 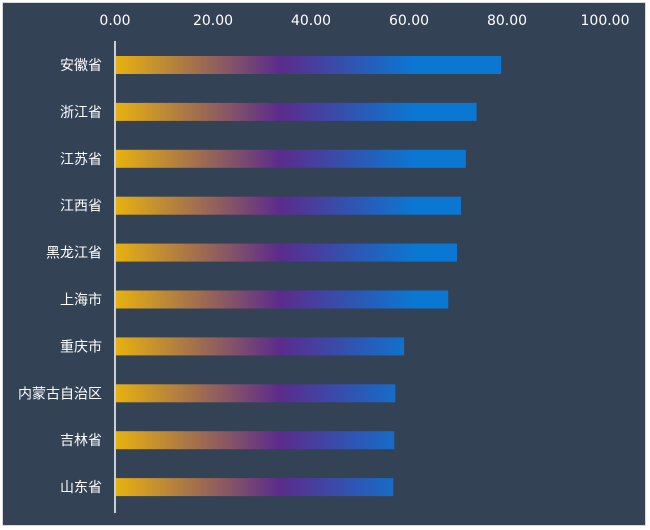 What do you see at coordinates (409, 21) in the screenshot?
I see `x-tick-label: 60.00` at bounding box center [409, 21].